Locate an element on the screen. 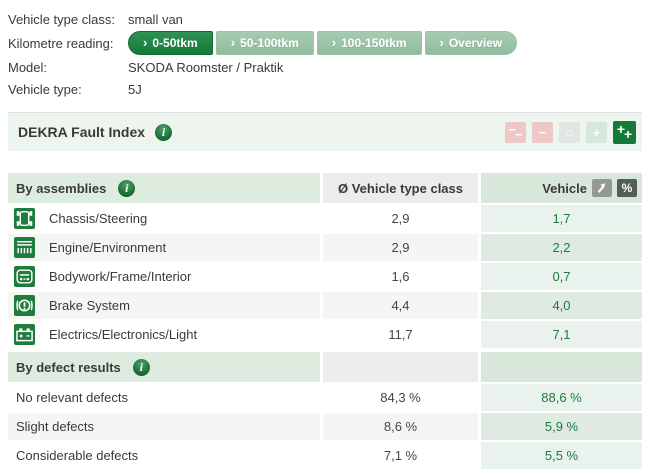  arrow-up-right-icon is located at coordinates (601, 188).